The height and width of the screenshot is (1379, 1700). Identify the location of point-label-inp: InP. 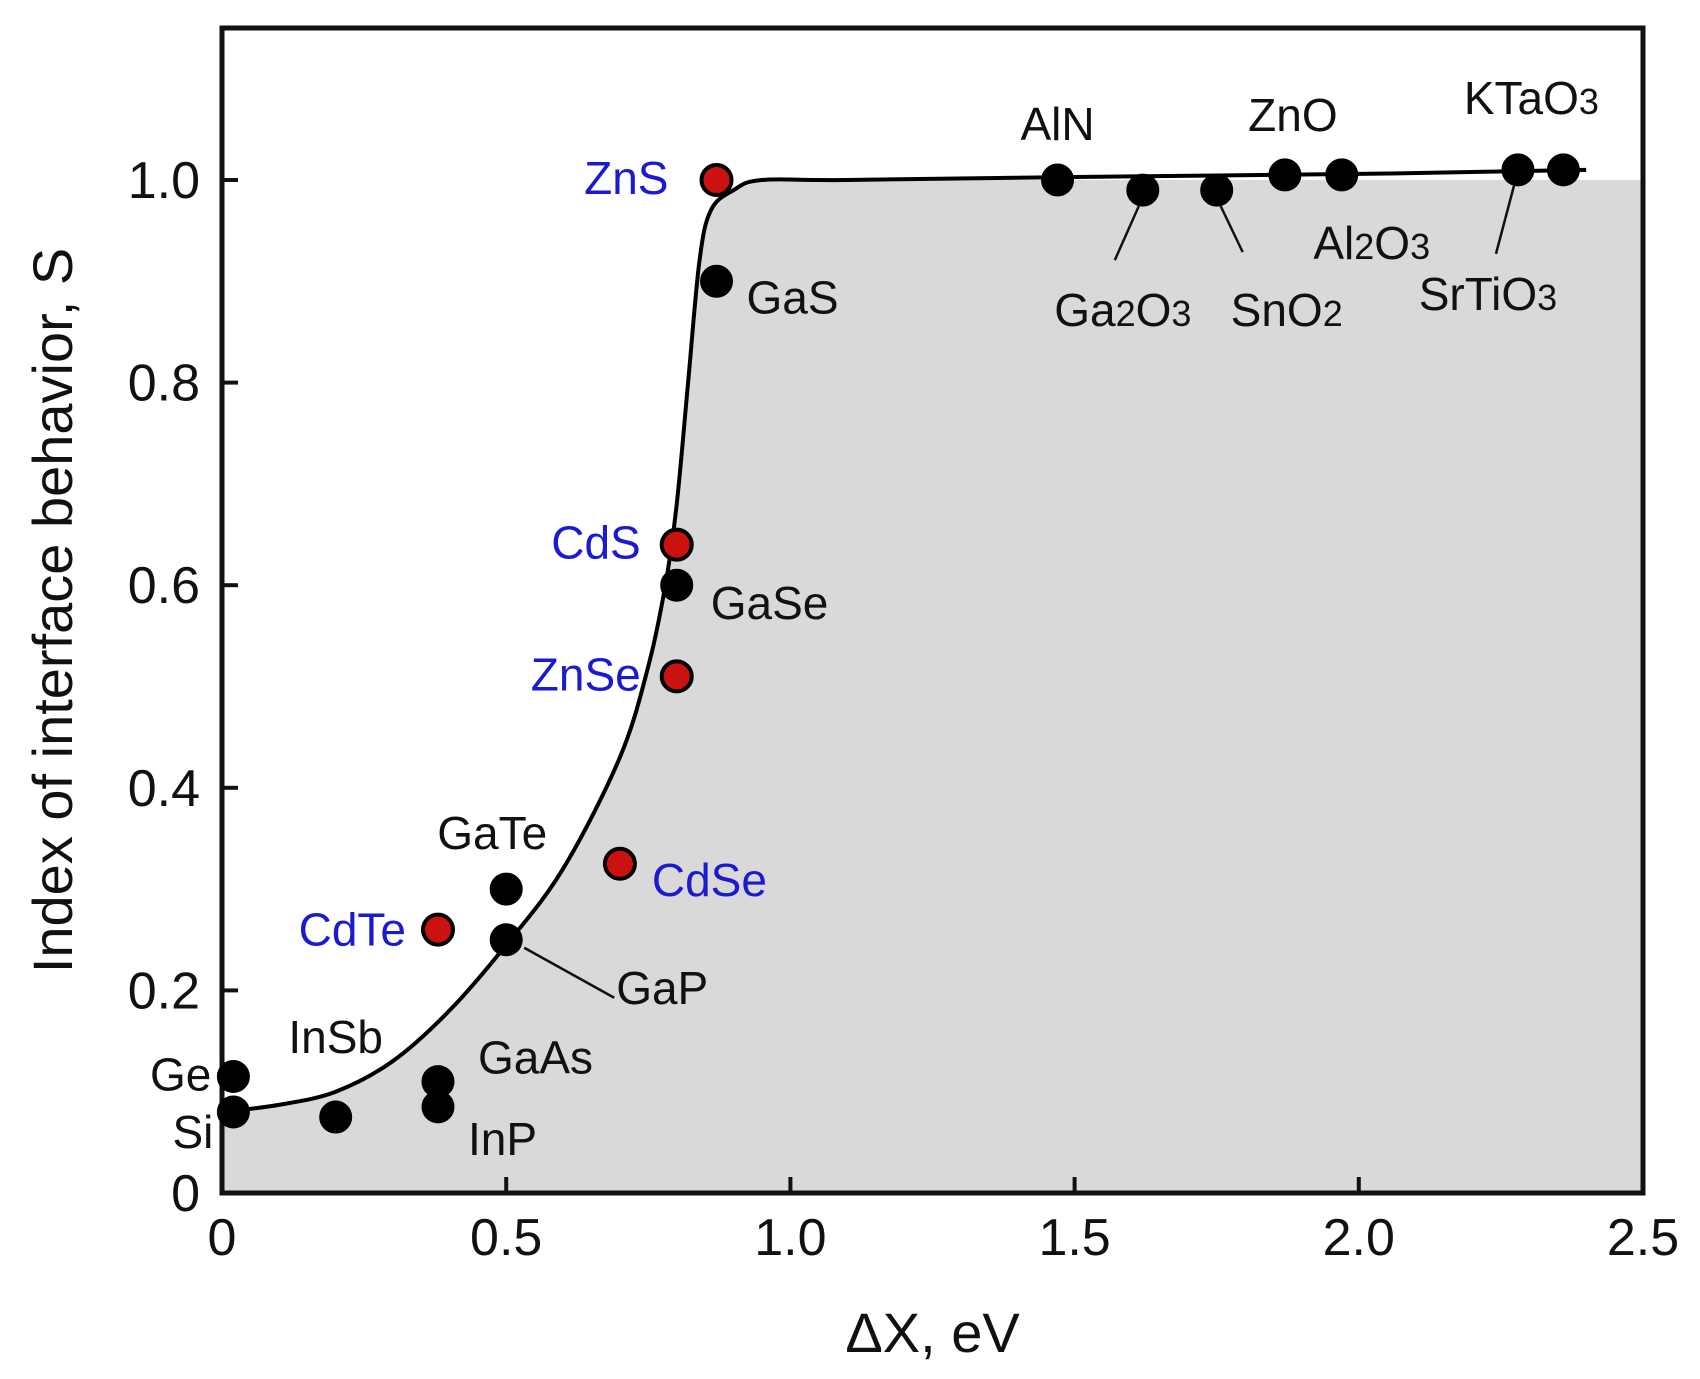
(502, 1139).